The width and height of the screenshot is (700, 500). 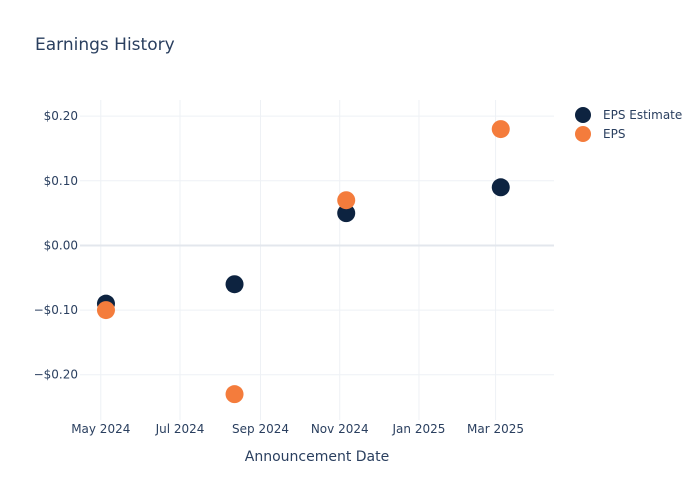 What do you see at coordinates (180, 429) in the screenshot?
I see `x-tick-label: Jul 2024` at bounding box center [180, 429].